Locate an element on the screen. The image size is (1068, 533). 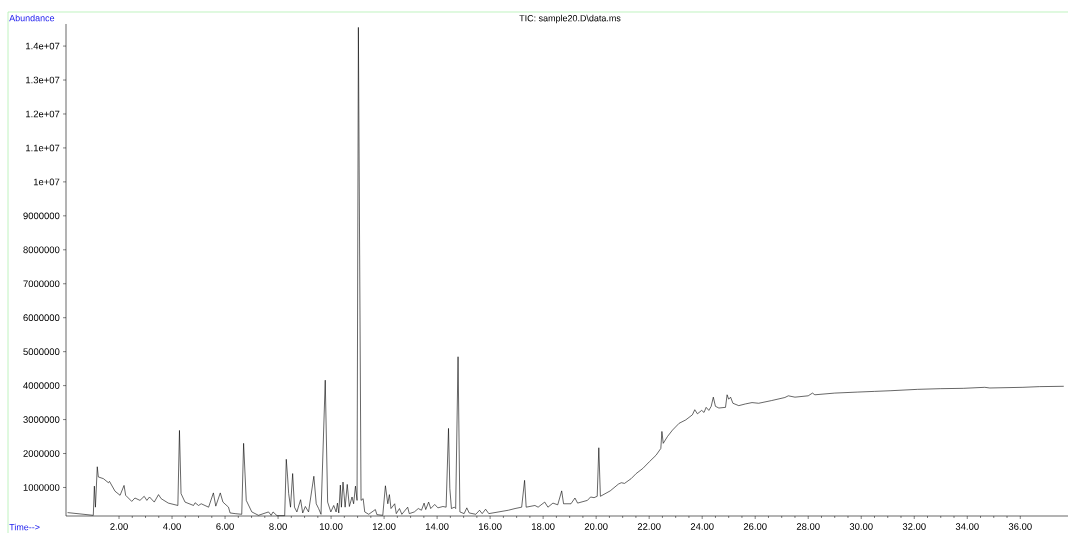
x-tick-label: 30.00 is located at coordinates (861, 526).